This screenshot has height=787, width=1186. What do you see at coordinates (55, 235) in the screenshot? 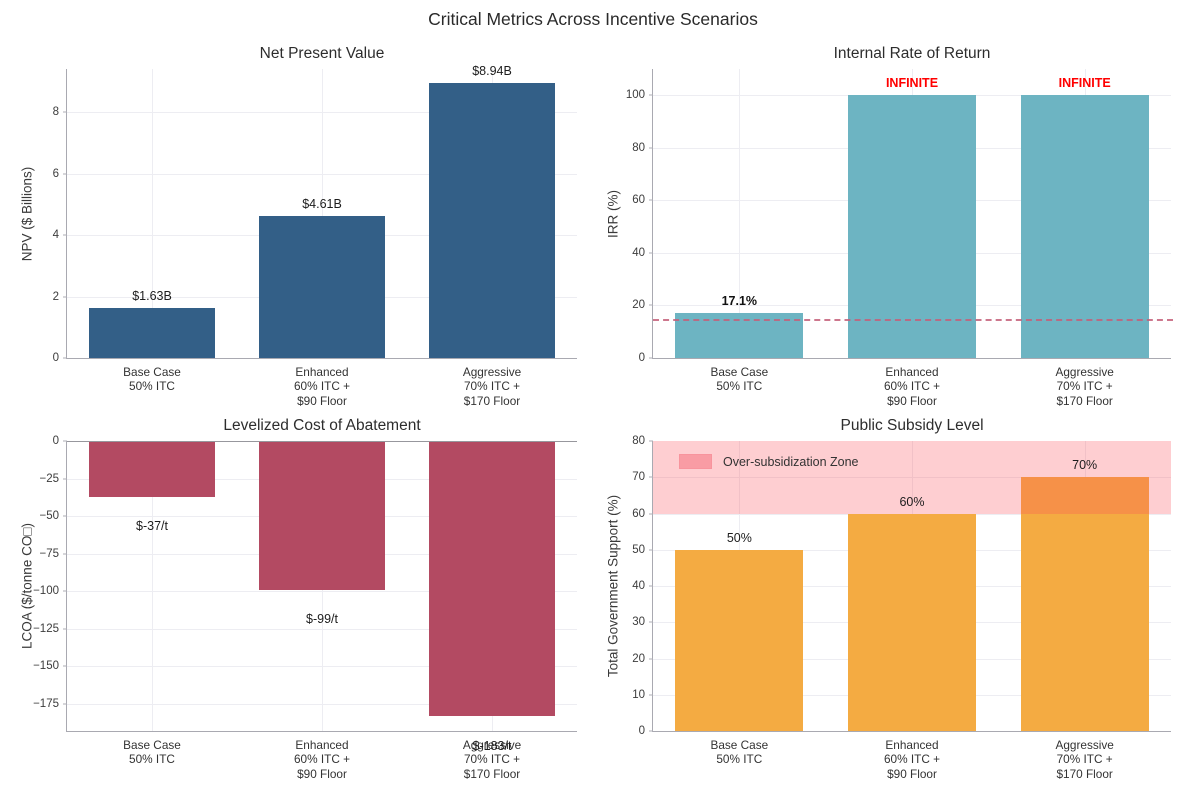
I see `y-tick-label: 4` at bounding box center [55, 235].